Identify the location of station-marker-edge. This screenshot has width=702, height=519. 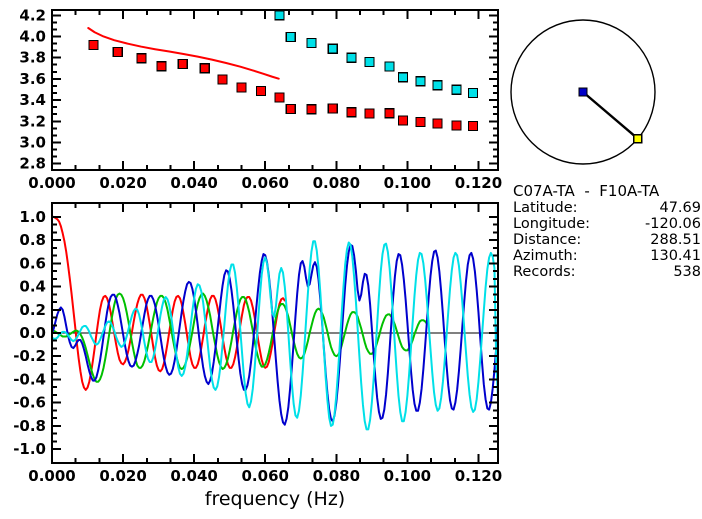
(638, 138).